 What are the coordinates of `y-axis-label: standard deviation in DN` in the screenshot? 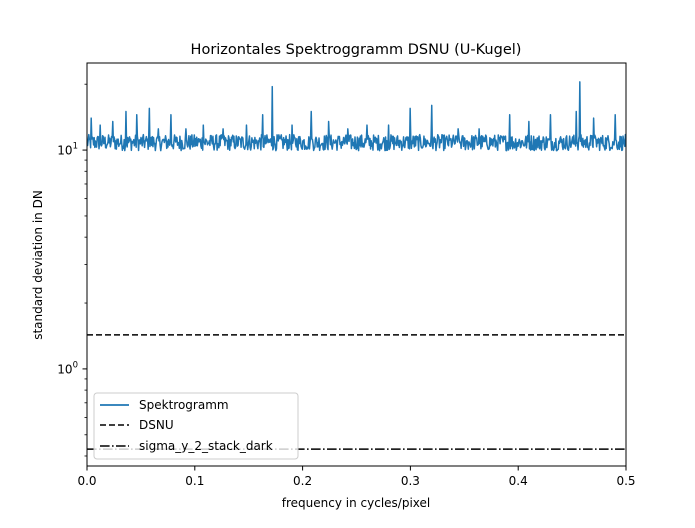 It's located at (38, 265).